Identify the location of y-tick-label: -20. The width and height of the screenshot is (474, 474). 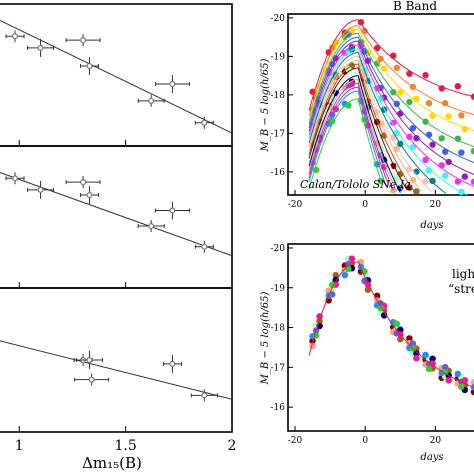
(278, 19).